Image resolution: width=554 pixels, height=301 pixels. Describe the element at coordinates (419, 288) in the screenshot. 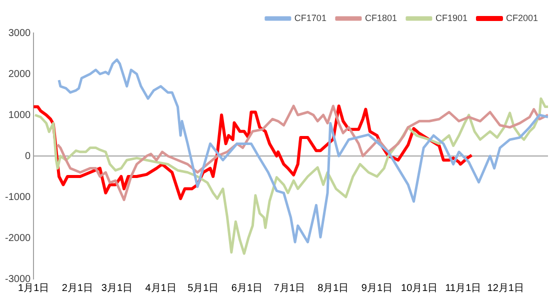

I see `x-tick-label: 10月1日` at that location.